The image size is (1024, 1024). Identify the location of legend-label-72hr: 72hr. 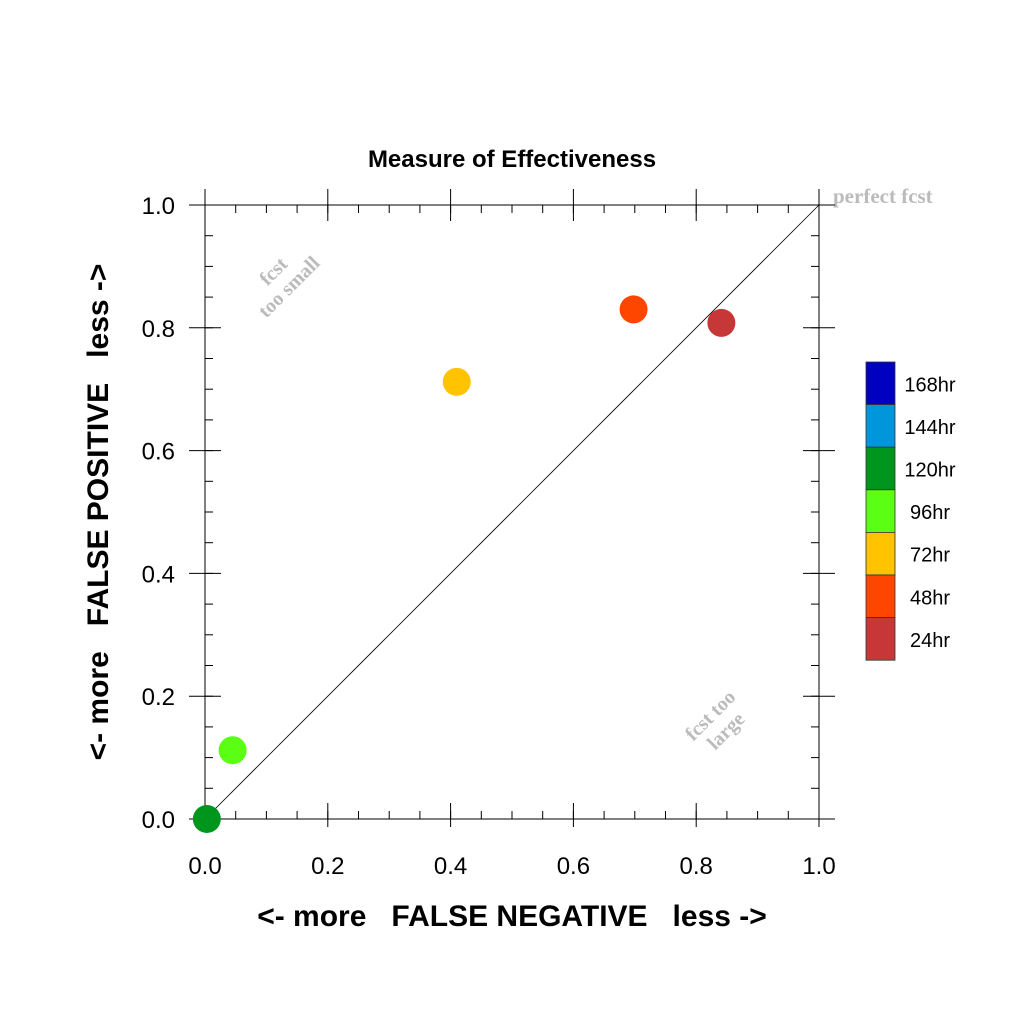
(930, 556).